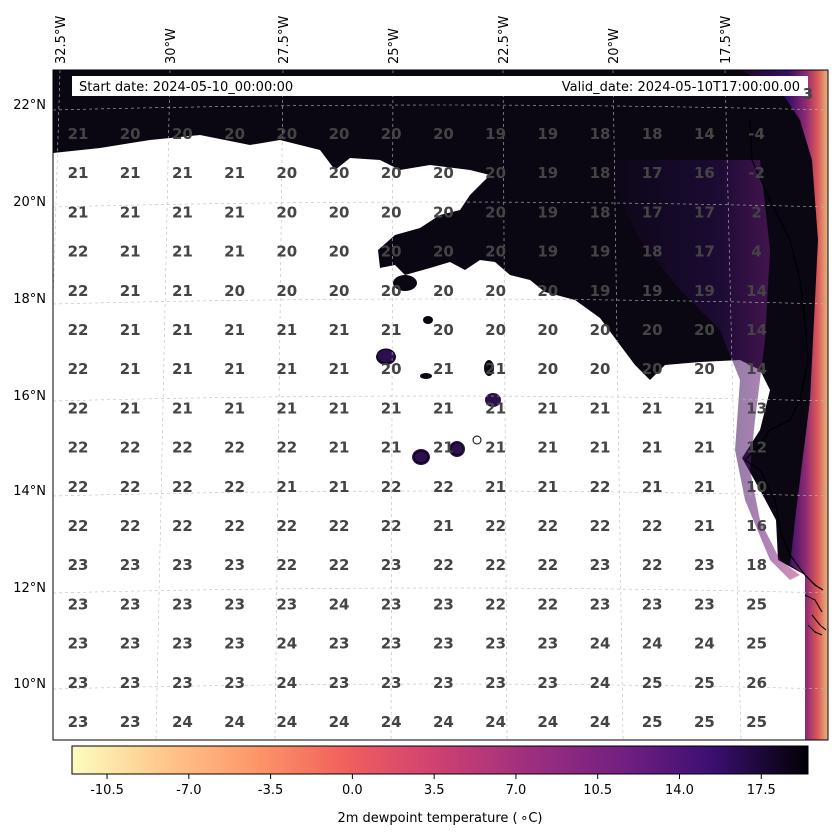  I want to click on colorbar-gradient, so click(440, 760).